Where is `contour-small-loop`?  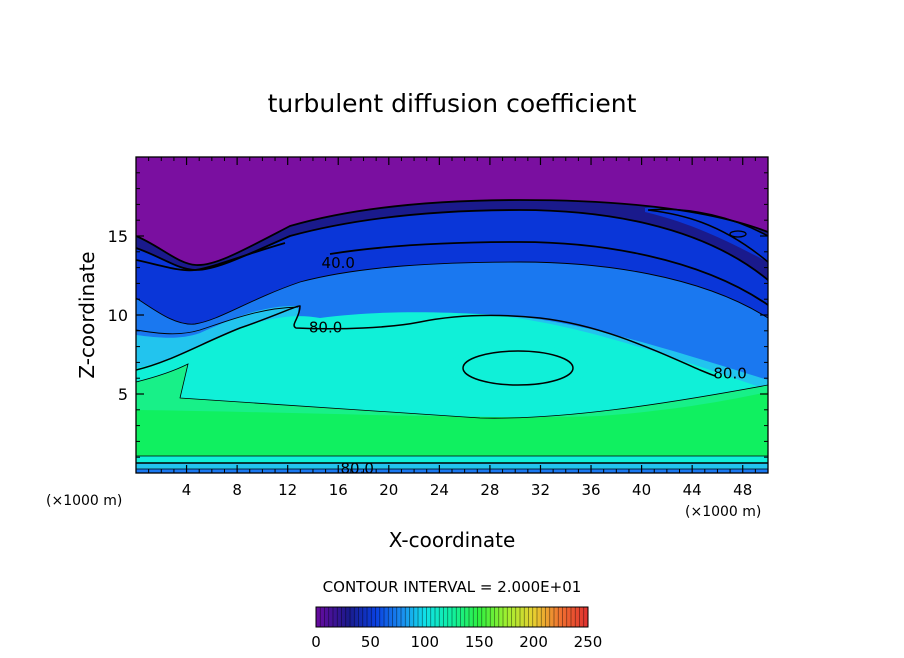
contour-small-loop is located at coordinates (738, 234).